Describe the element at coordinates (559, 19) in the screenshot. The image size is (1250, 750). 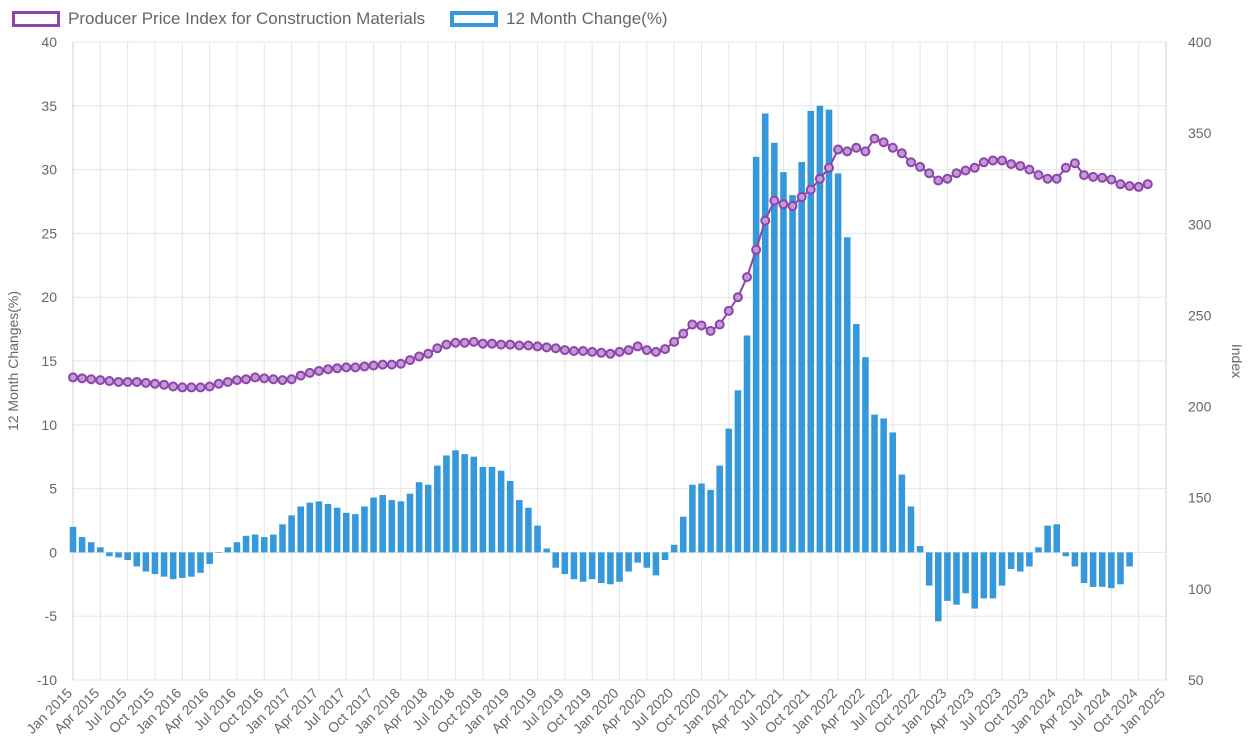
I see `legend-item-change: 12 Month Change(%)` at that location.